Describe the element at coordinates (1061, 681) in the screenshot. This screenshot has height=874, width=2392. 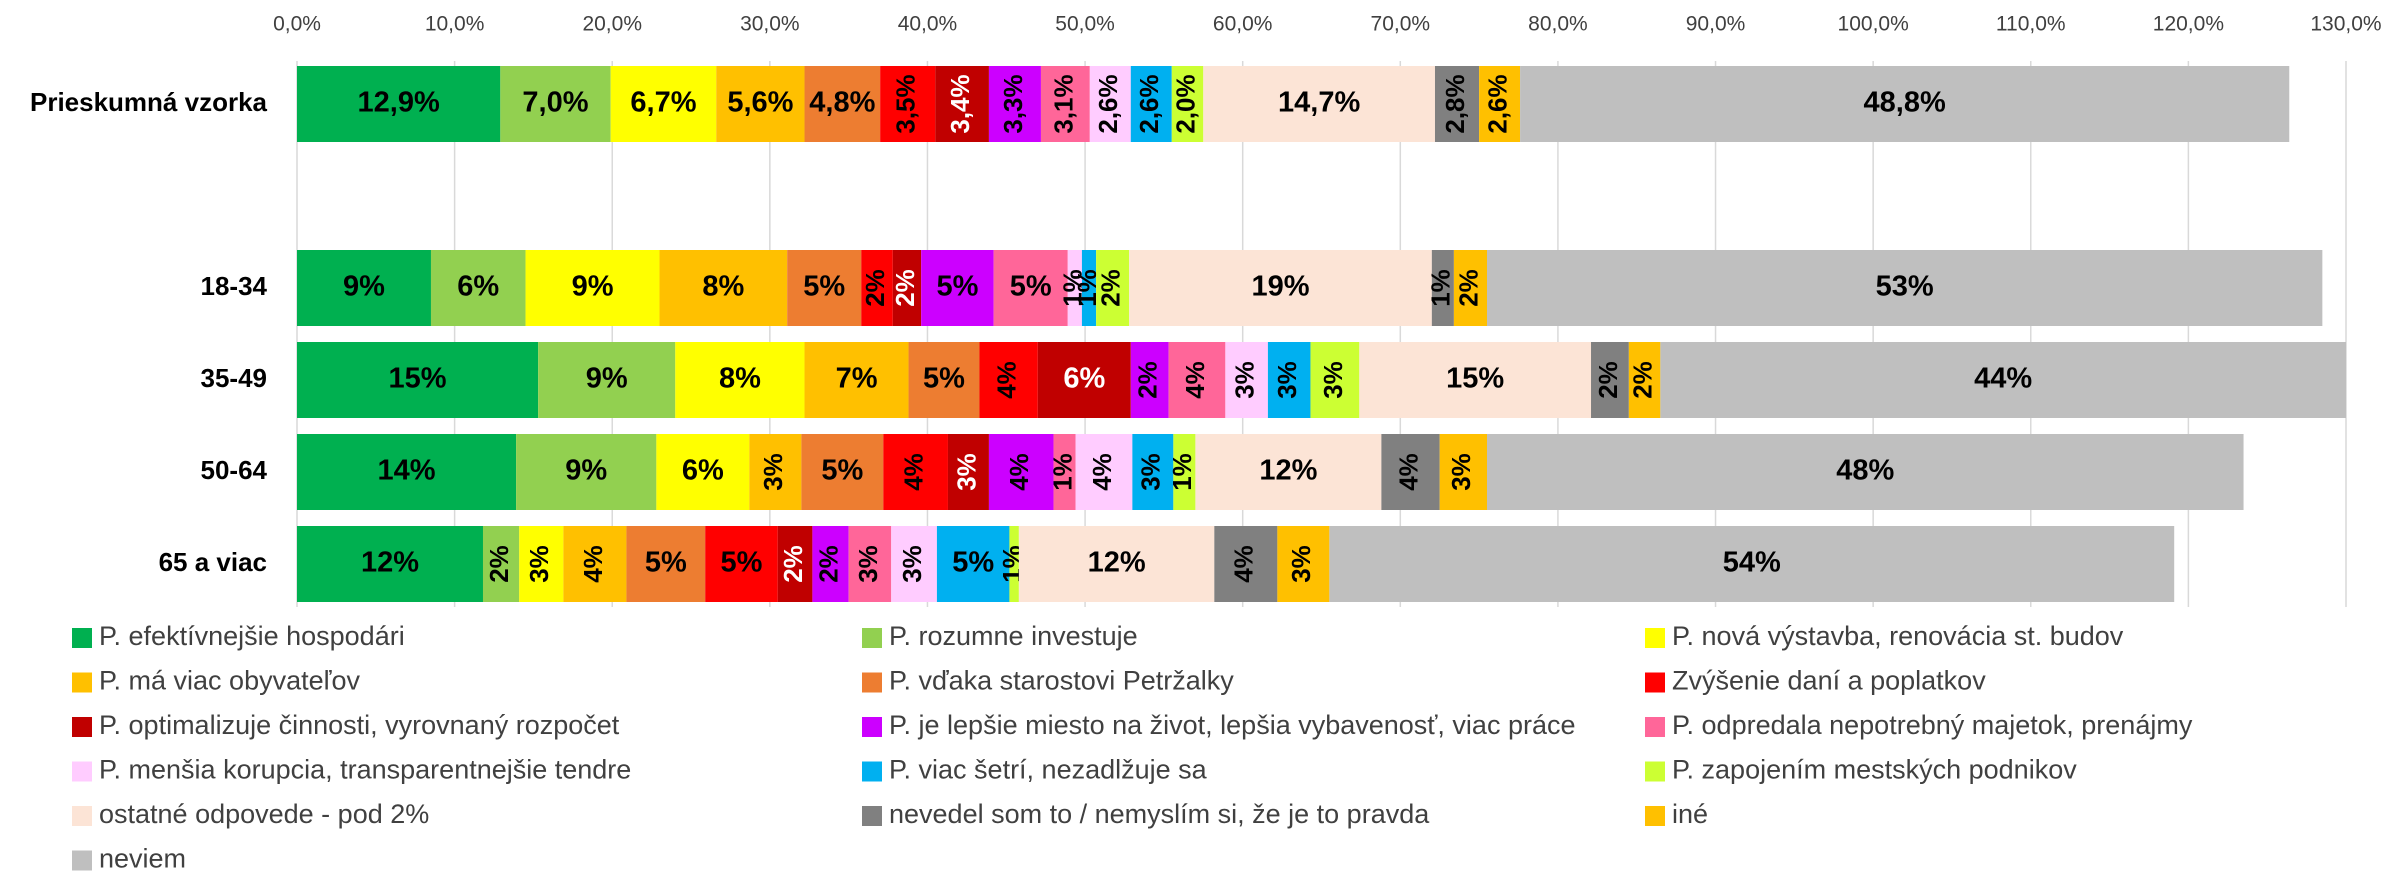
I see `legend-label: P. vďaka starostovi Petržalky` at that location.